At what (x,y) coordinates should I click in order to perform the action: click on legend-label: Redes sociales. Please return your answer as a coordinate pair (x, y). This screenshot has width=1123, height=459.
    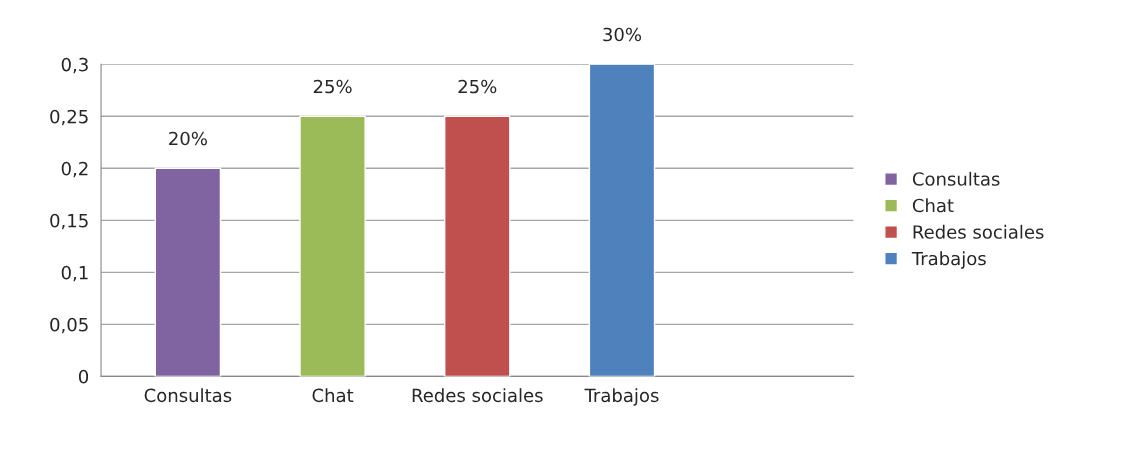
    Looking at the image, I should click on (978, 231).